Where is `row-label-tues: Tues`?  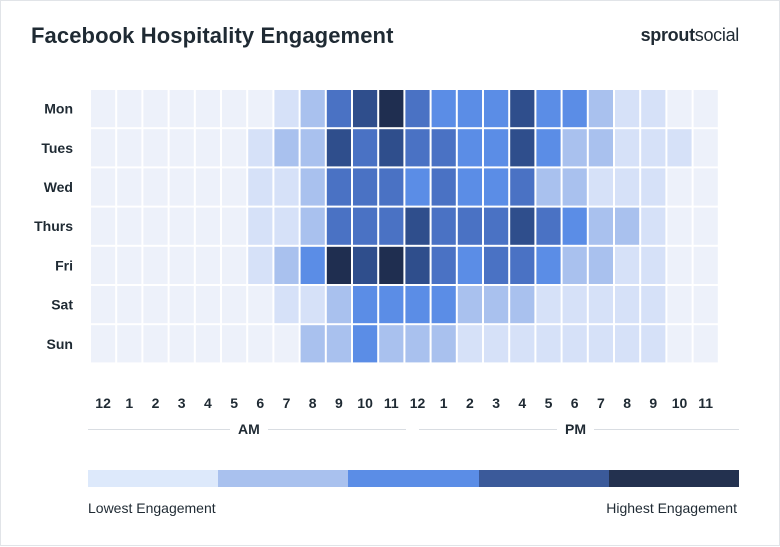
row-label-tues: Tues is located at coordinates (57, 148).